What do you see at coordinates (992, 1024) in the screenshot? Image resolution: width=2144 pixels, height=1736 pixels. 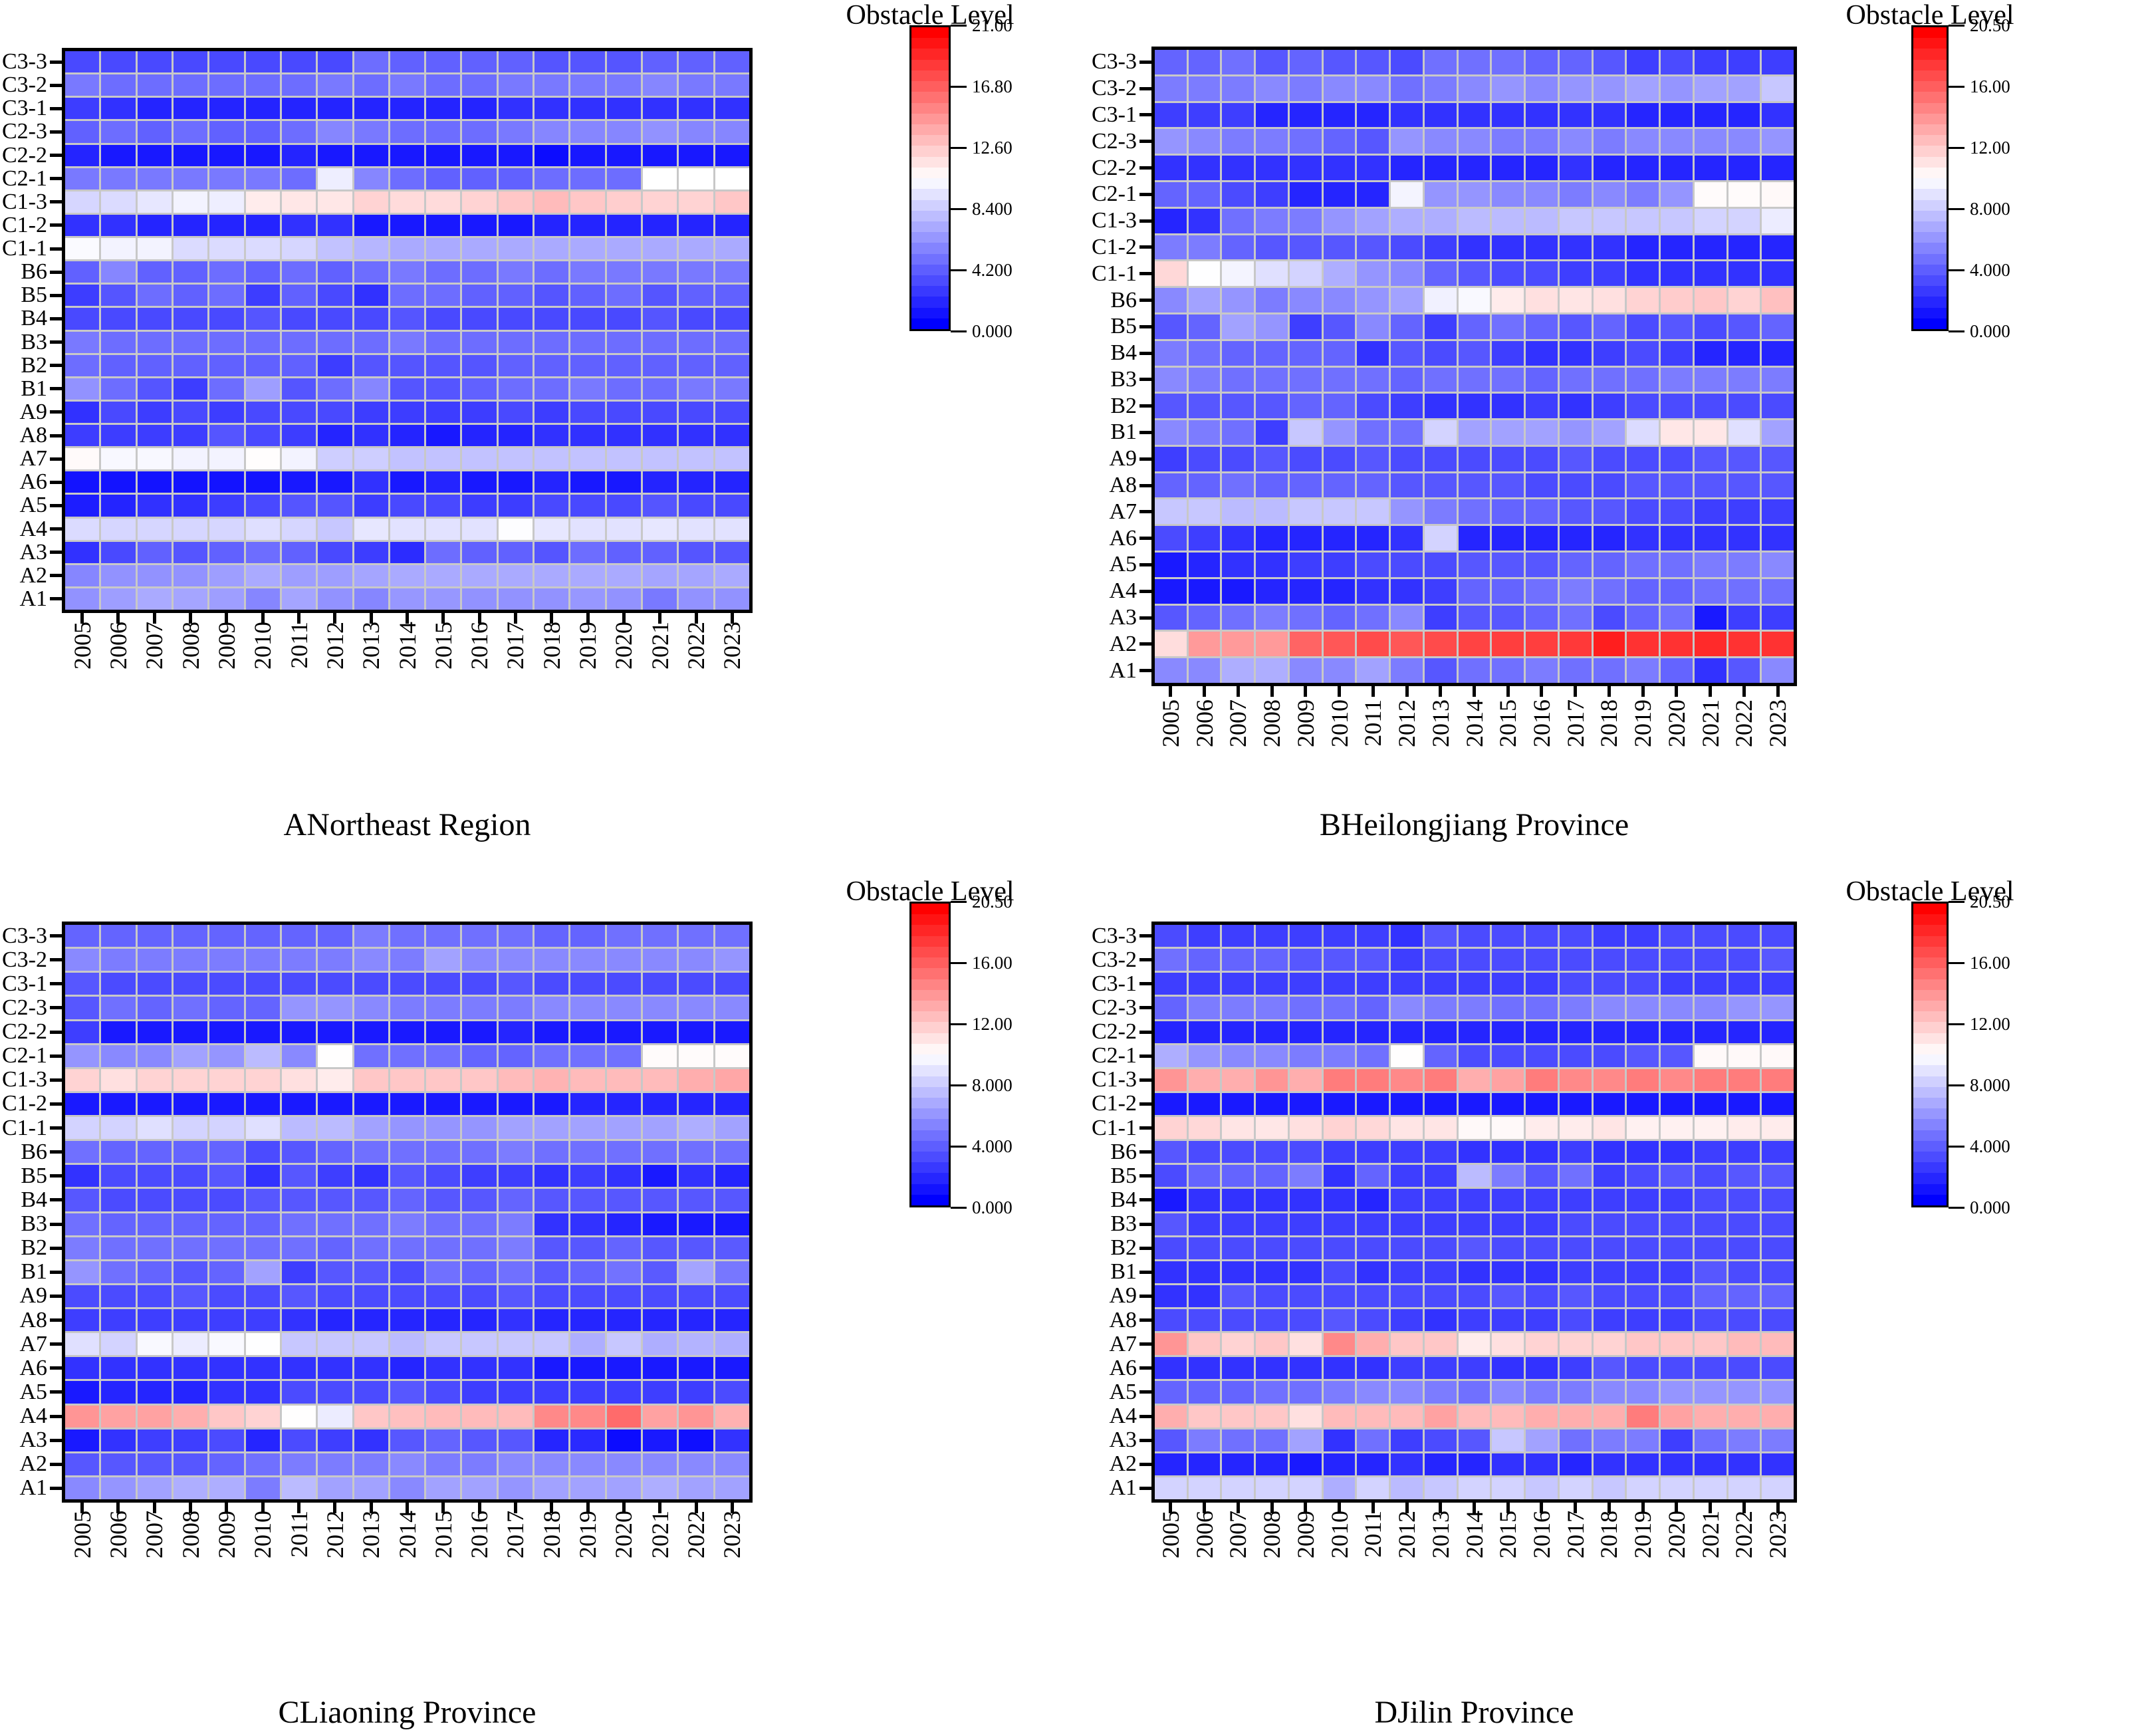 I see `colorbar-tick-label: 12.00` at bounding box center [992, 1024].